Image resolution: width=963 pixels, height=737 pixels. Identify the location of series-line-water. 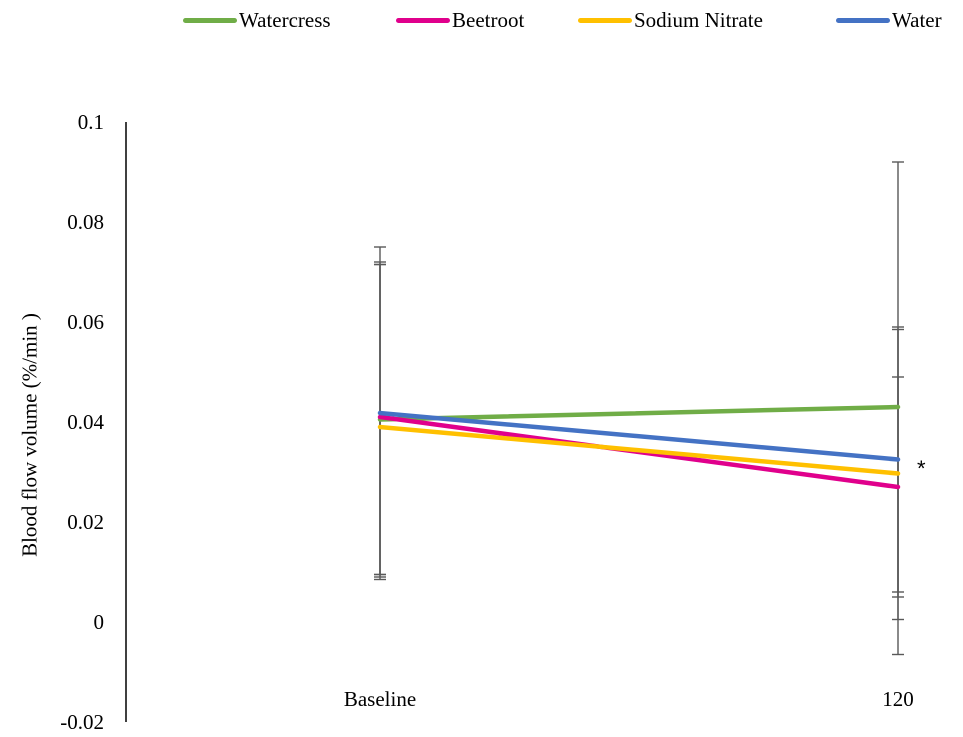
(639, 436).